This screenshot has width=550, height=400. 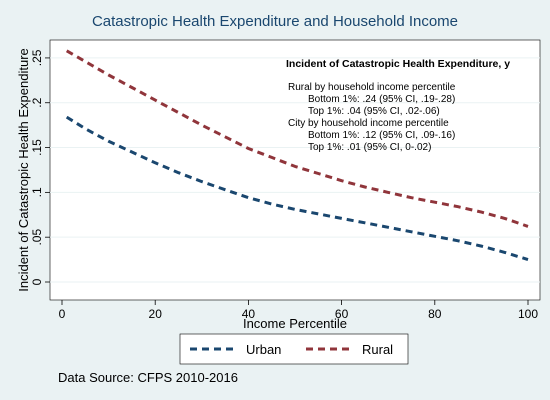 What do you see at coordinates (368, 123) in the screenshot?
I see `annotation-line: City by household income percentile` at bounding box center [368, 123].